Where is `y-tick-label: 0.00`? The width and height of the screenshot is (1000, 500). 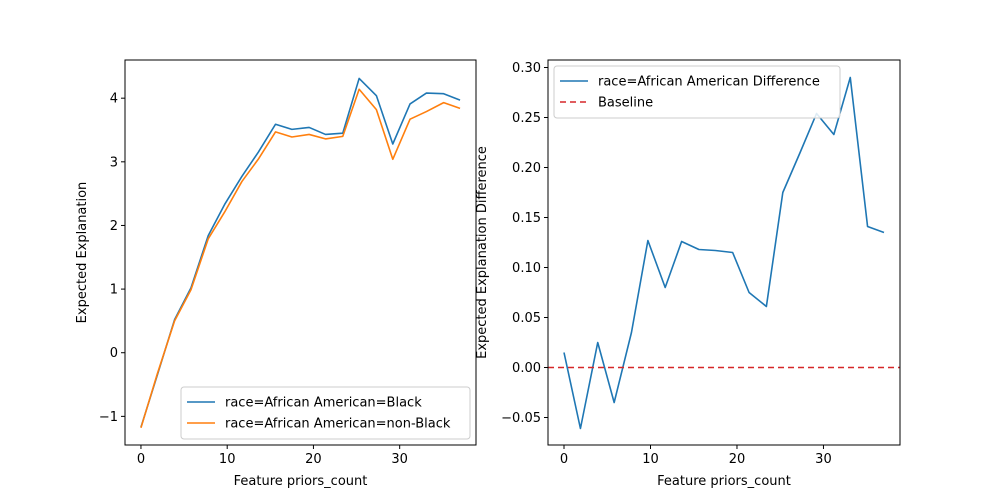
y-tick-label: 0.00 is located at coordinates (526, 368).